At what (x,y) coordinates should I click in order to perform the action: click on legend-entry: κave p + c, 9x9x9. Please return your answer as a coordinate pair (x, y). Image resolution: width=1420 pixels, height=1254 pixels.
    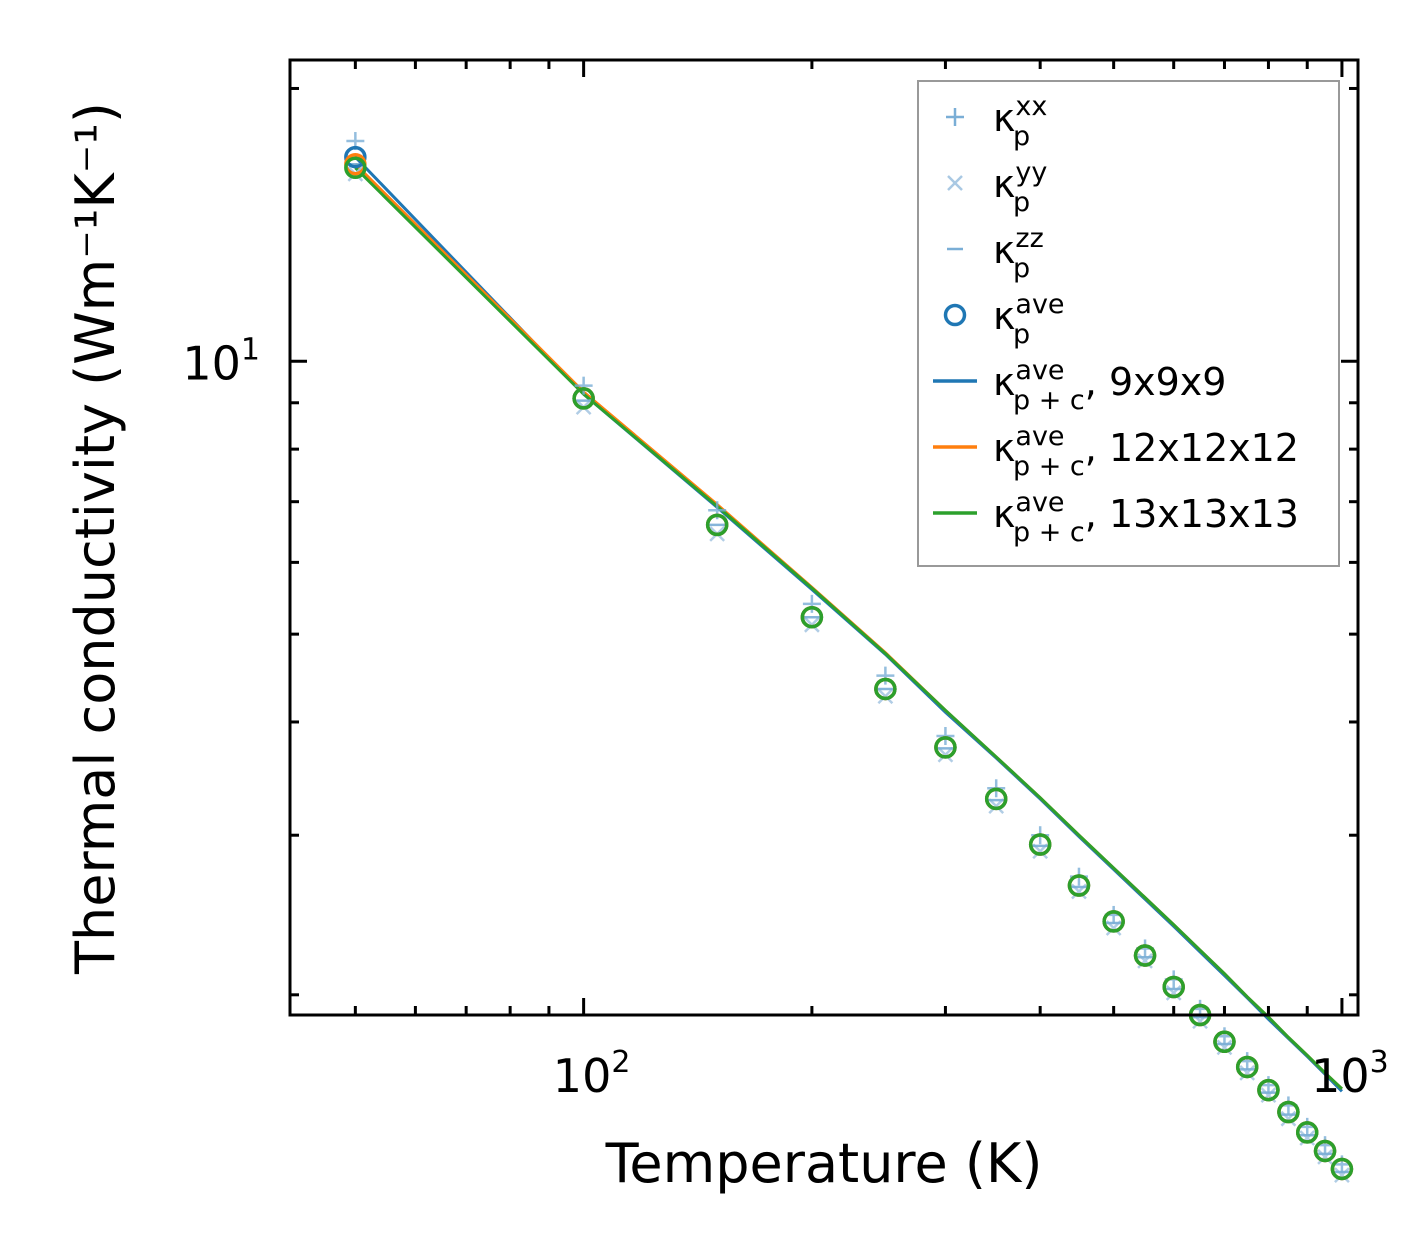
    Looking at the image, I should click on (1079, 385).